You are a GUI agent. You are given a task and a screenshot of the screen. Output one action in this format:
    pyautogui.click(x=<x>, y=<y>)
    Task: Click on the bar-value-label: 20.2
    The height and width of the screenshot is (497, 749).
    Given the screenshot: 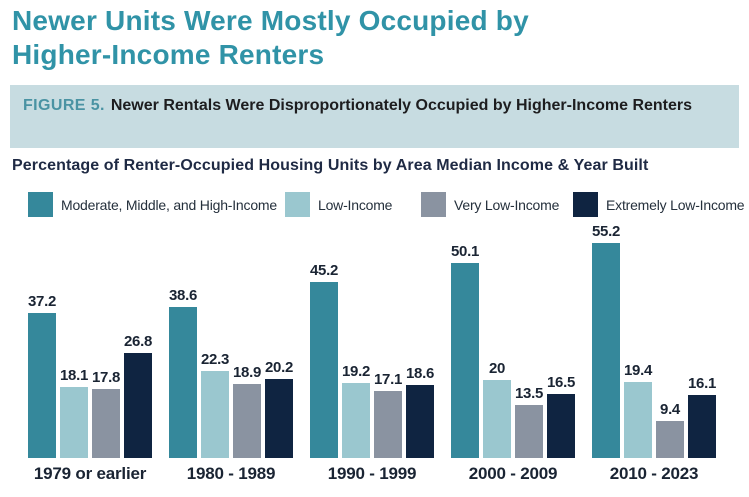 What is the action you would take?
    pyautogui.click(x=279, y=367)
    